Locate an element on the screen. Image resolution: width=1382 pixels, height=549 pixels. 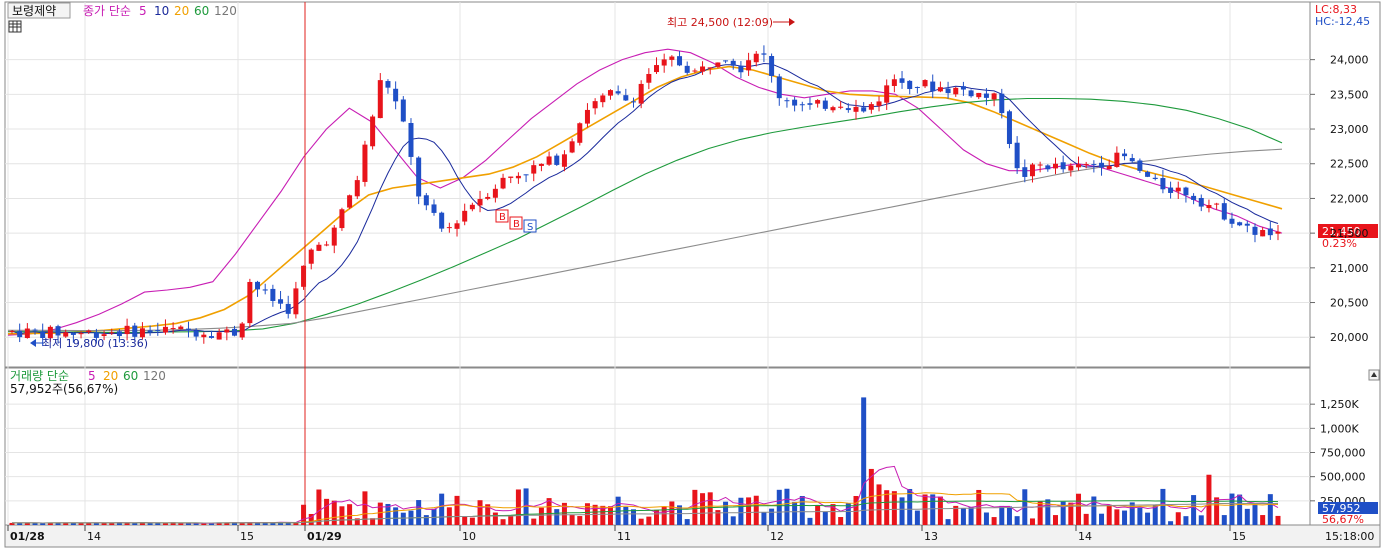
volume-panel-collapse-icon is located at coordinates (1374, 375).